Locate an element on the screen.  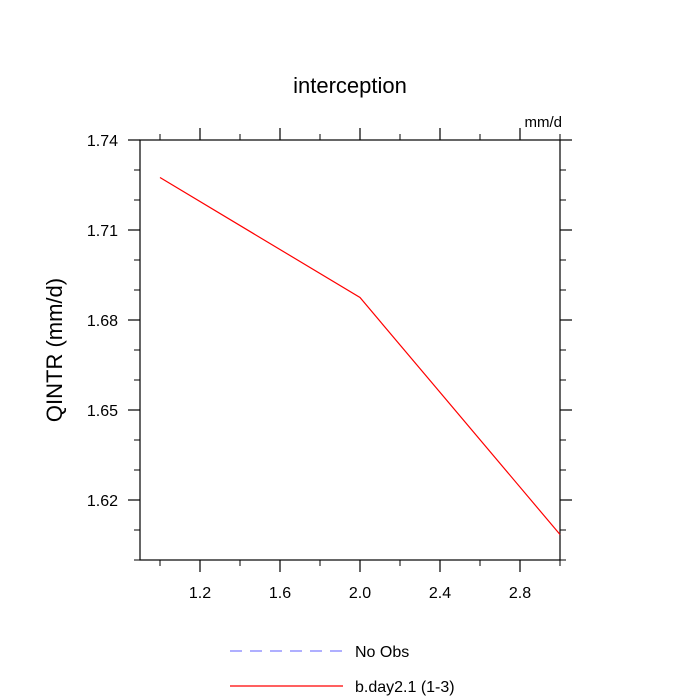
units-label: mm/d is located at coordinates (544, 122).